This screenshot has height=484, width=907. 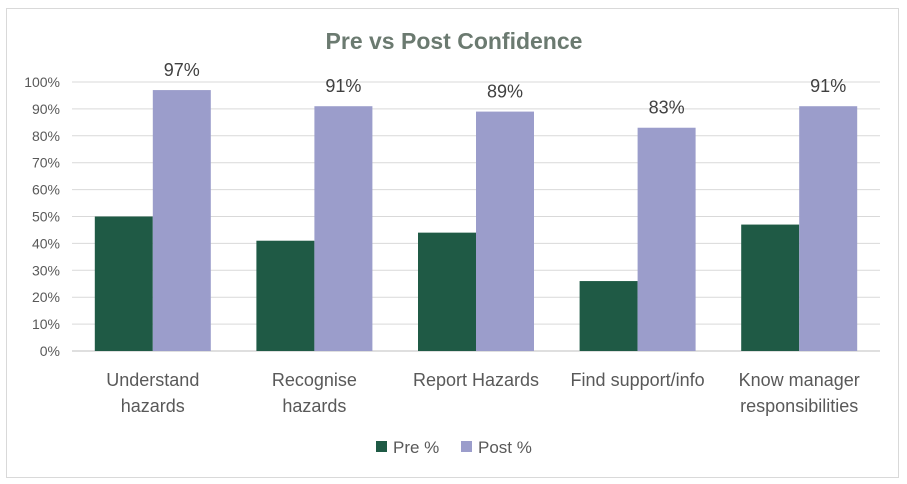 What do you see at coordinates (46, 217) in the screenshot?
I see `y-tick-label: 50%` at bounding box center [46, 217].